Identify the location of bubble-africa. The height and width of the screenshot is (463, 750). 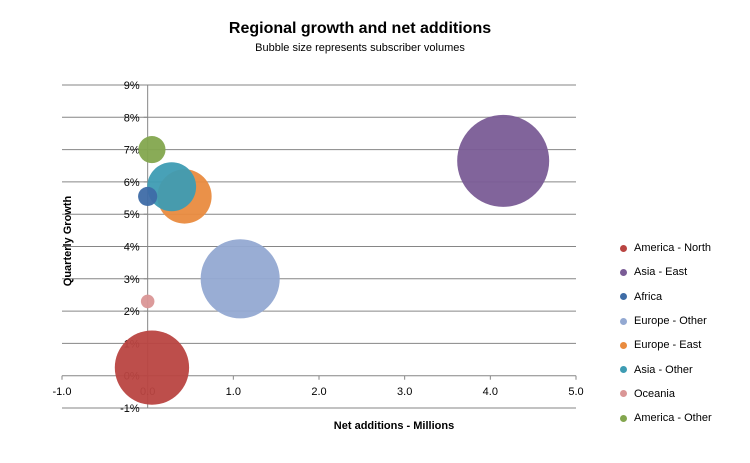
(148, 196).